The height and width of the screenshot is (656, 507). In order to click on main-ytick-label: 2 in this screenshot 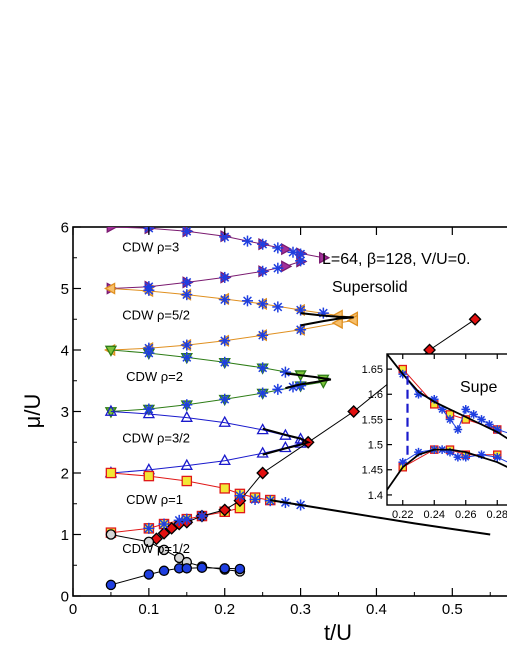, I will do `click(65, 473)`.